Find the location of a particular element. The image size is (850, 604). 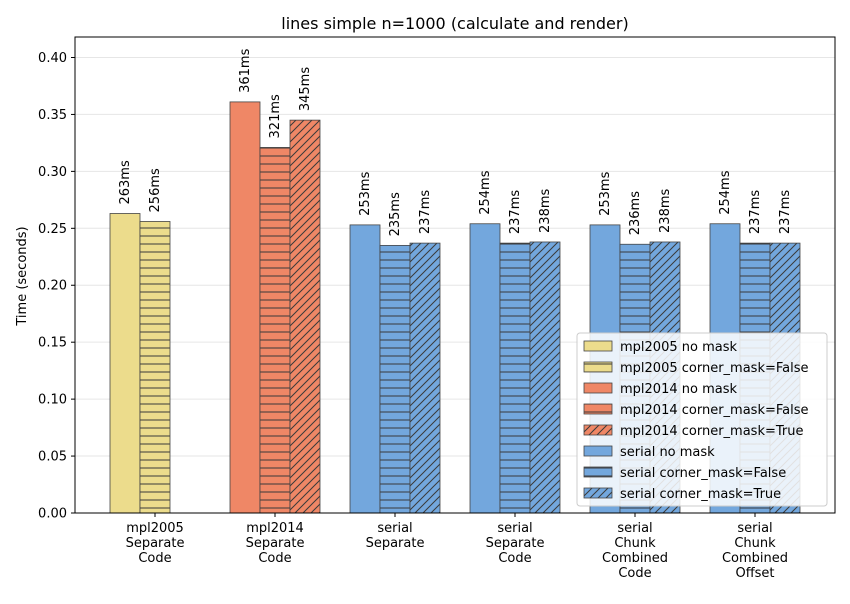

y-tick-label: 0.20 is located at coordinates (52, 286).